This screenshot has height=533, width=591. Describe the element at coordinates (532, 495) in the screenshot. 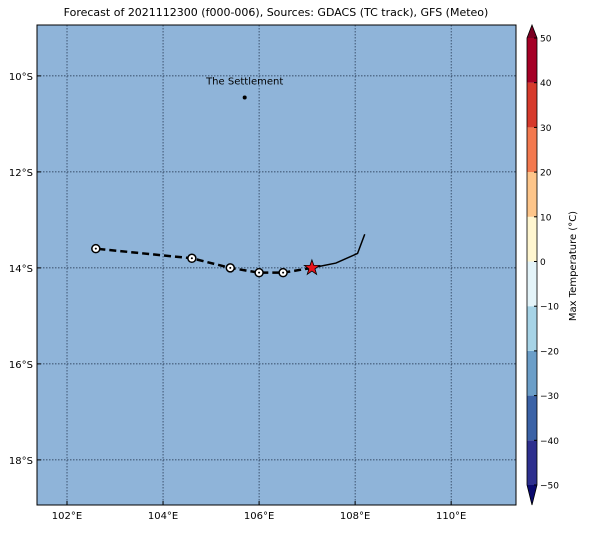

I see `colorbar-under` at that location.